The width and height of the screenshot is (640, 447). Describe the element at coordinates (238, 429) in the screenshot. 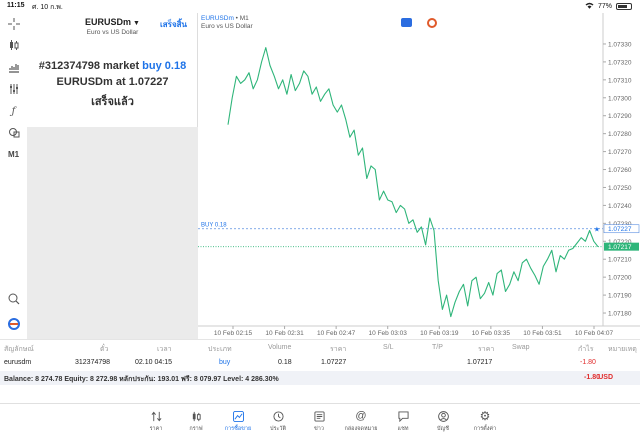

I see `tab-label: การซื้อขาย` at that location.